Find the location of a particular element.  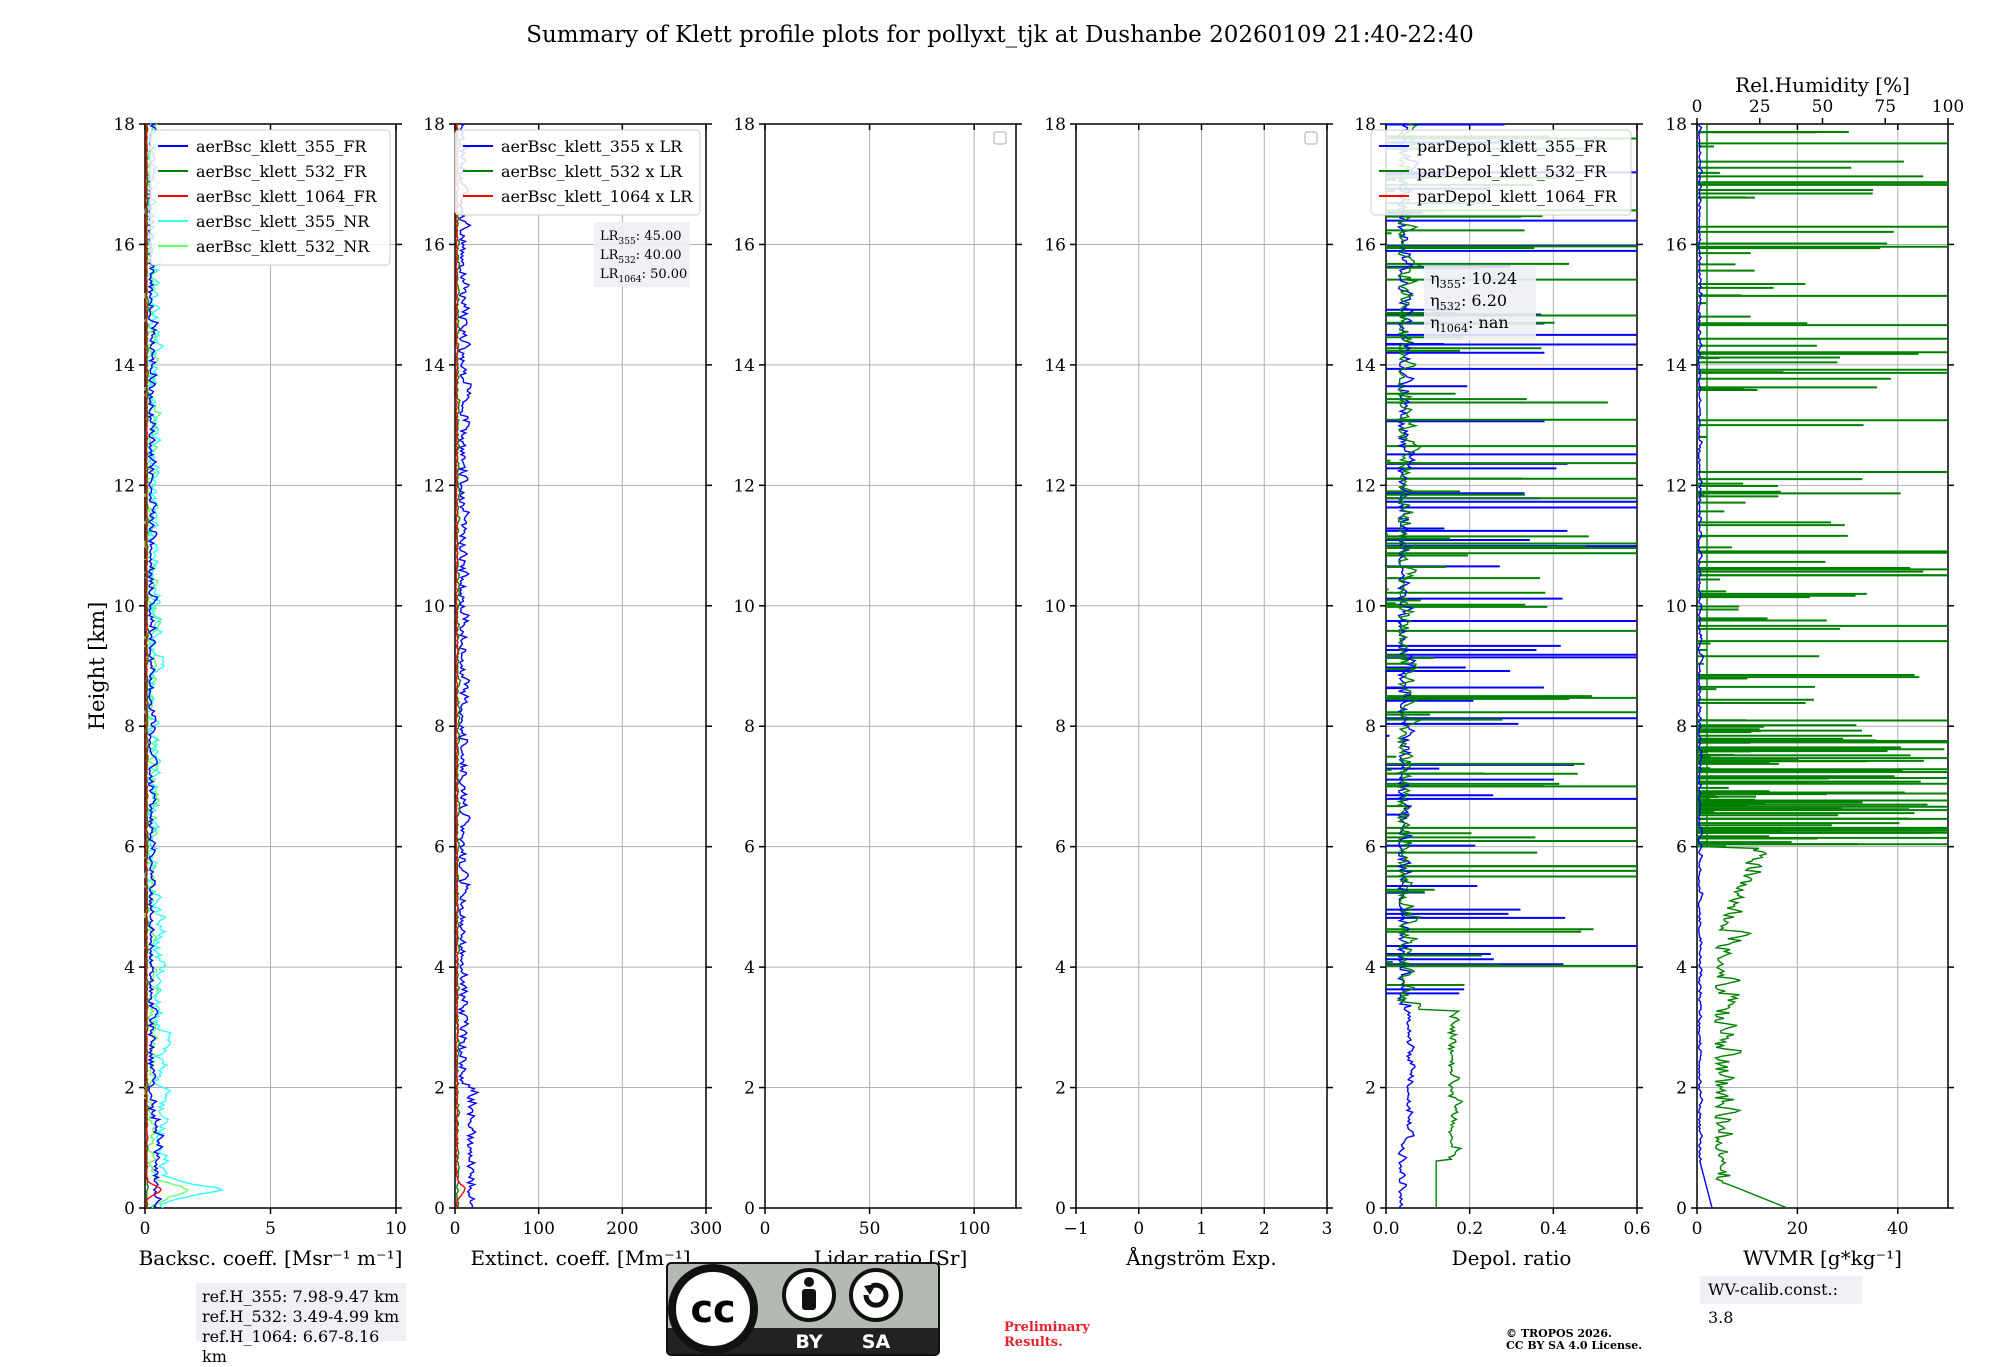

legend-label: parDepol_klett_355_FR is located at coordinates (1512, 146).